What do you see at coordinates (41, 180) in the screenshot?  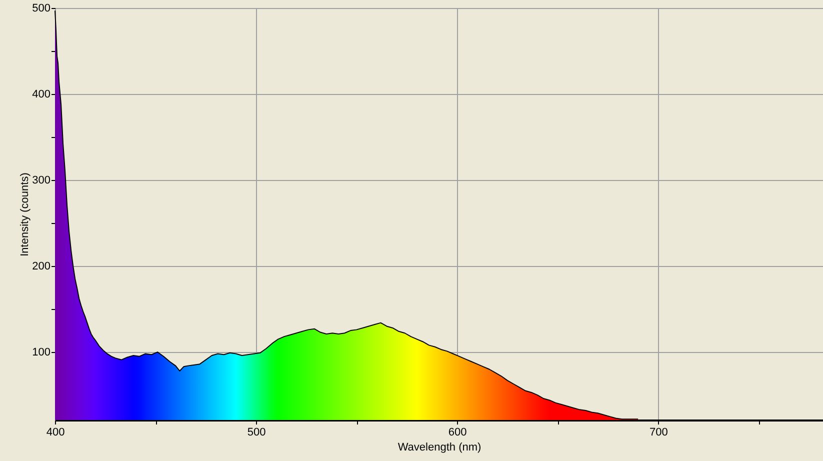 I see `y-tick-label: 300` at bounding box center [41, 180].